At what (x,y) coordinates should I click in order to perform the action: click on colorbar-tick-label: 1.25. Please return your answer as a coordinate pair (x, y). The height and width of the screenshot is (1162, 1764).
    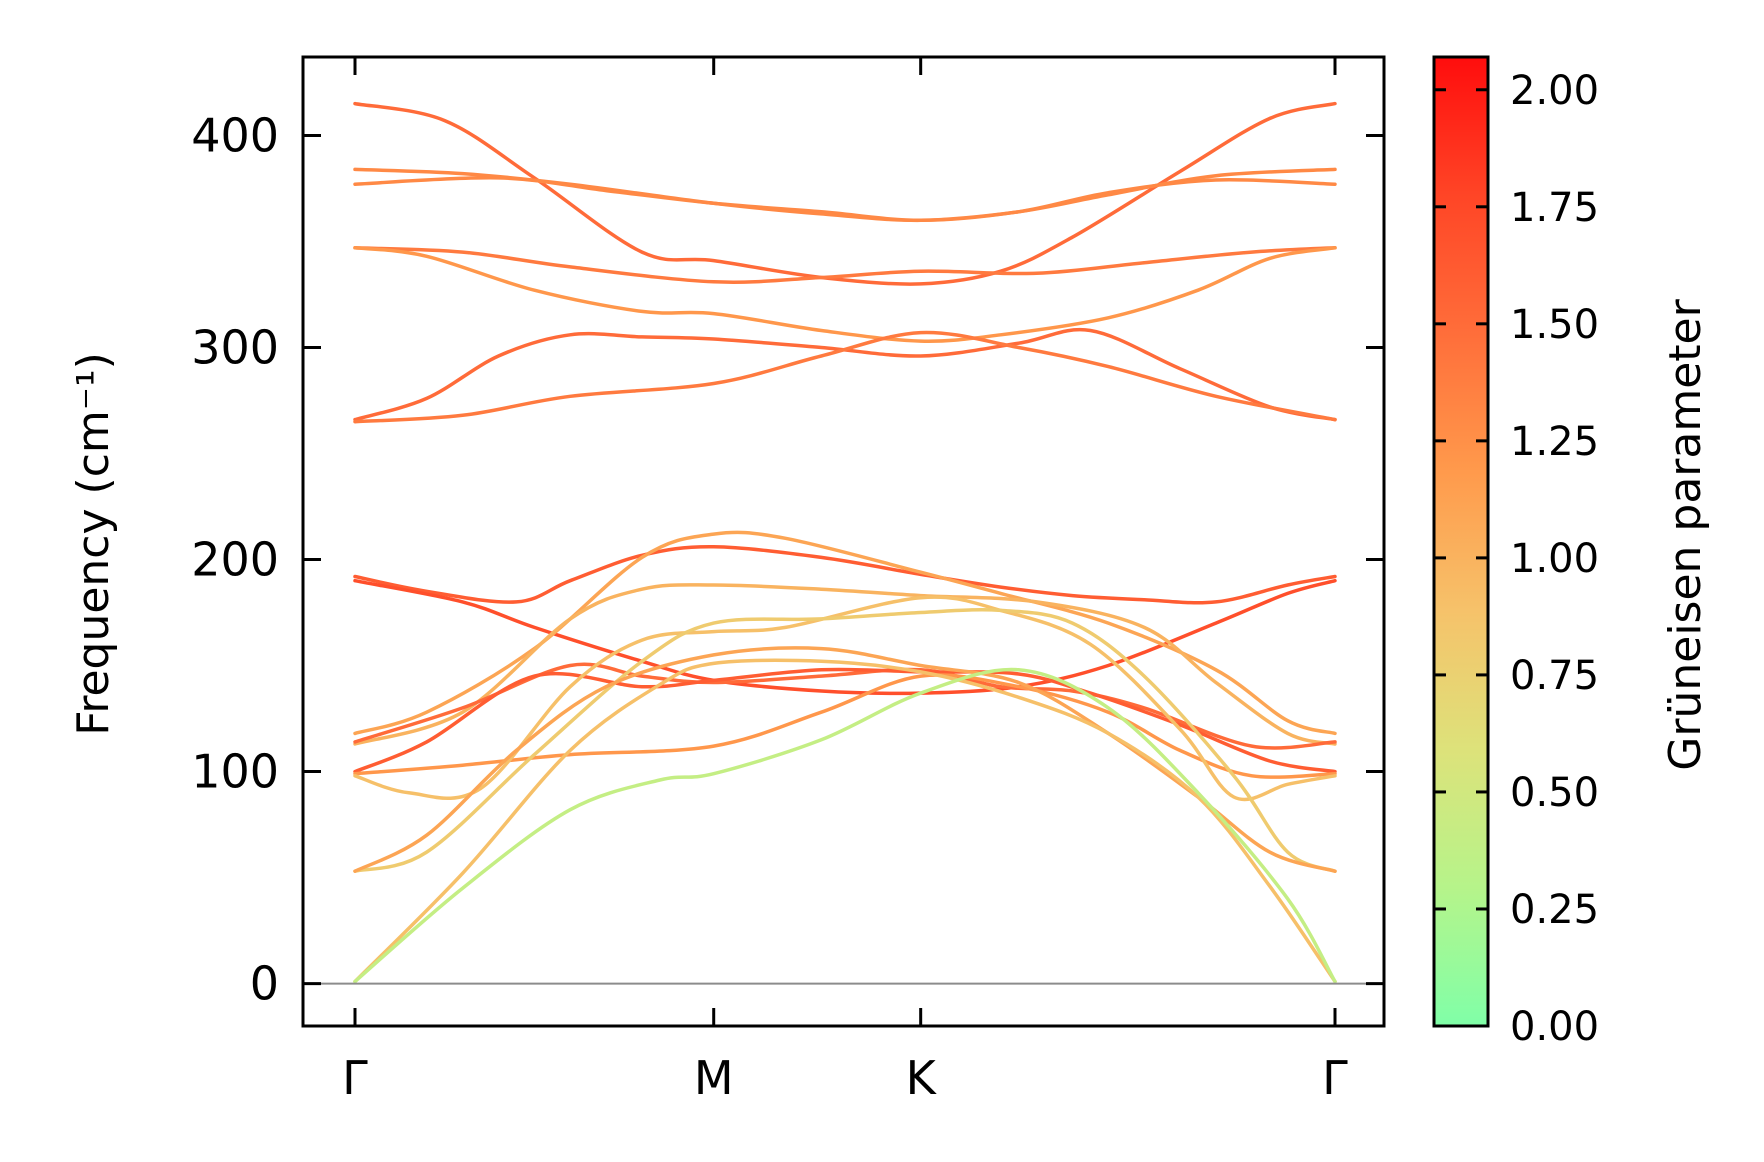
    Looking at the image, I should click on (1554, 442).